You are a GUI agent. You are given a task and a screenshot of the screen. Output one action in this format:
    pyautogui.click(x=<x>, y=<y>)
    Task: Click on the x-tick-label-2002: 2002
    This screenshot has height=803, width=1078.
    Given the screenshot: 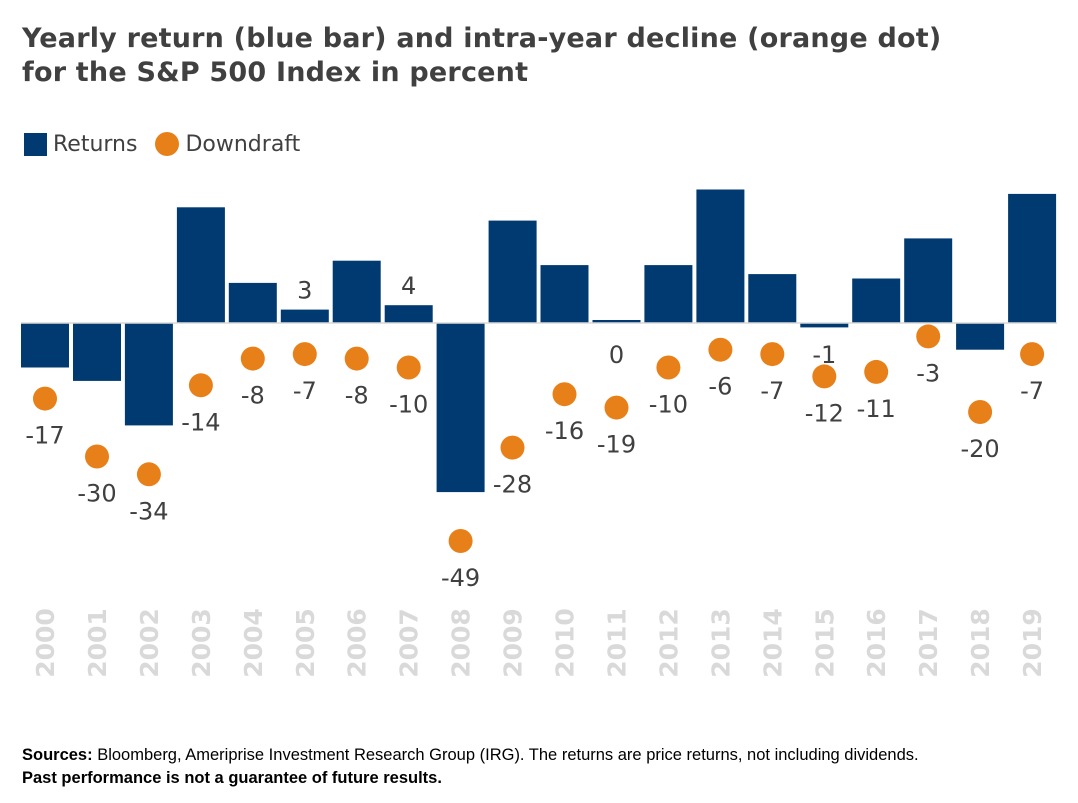 What is the action you would take?
    pyautogui.click(x=149, y=643)
    